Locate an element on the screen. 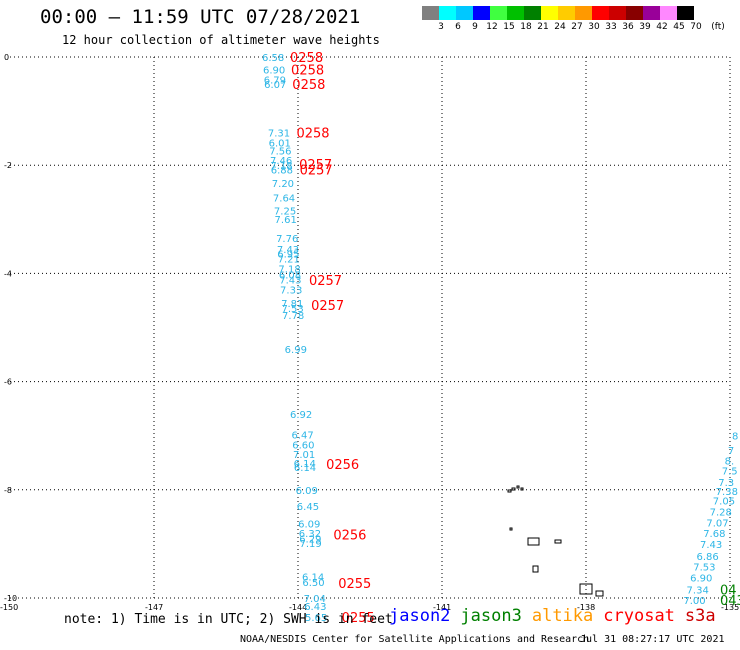  swh-value: 7.61 is located at coordinates (286, 220).